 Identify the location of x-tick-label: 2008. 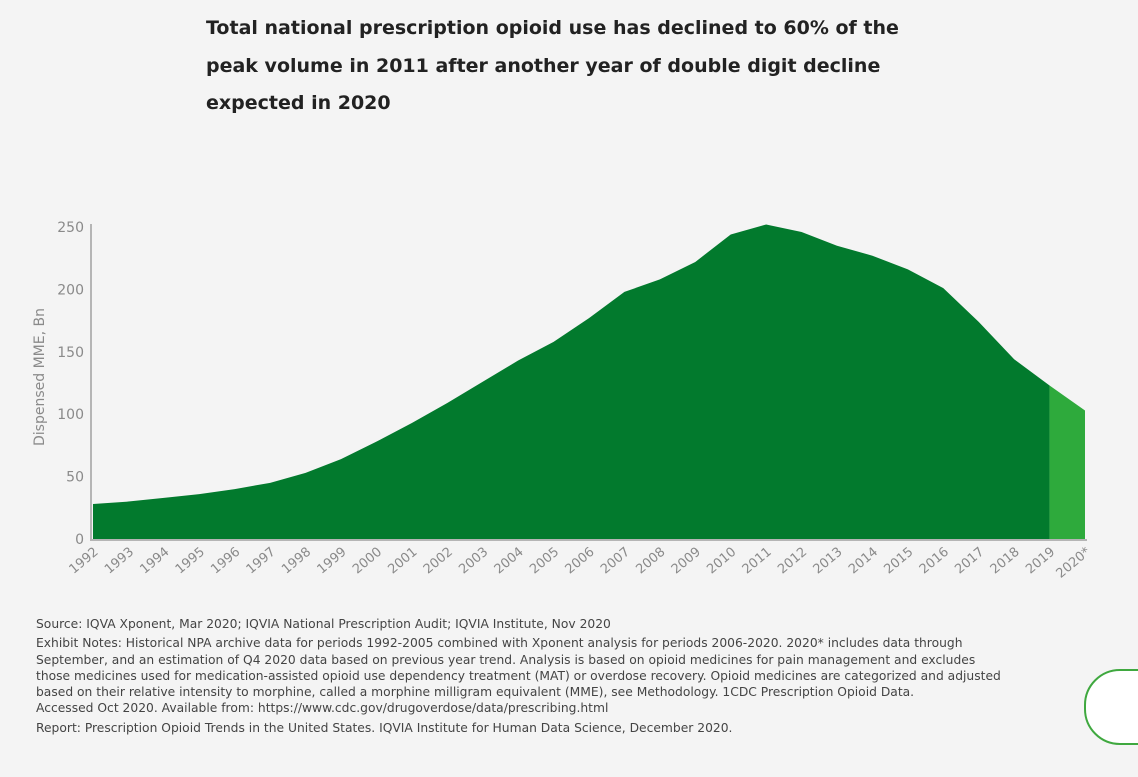
(650, 561).